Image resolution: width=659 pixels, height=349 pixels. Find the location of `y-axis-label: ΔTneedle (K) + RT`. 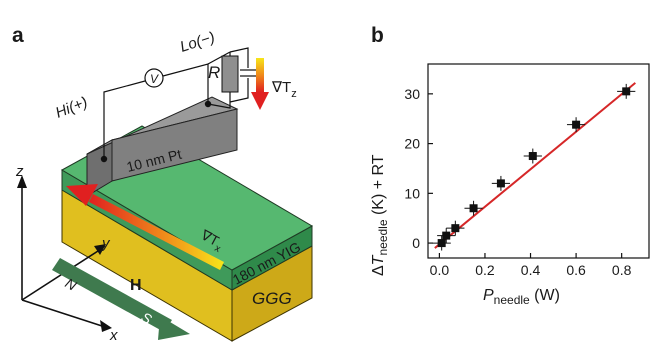

y-axis-label: ΔTneedle (K) + RT is located at coordinates (380, 215).